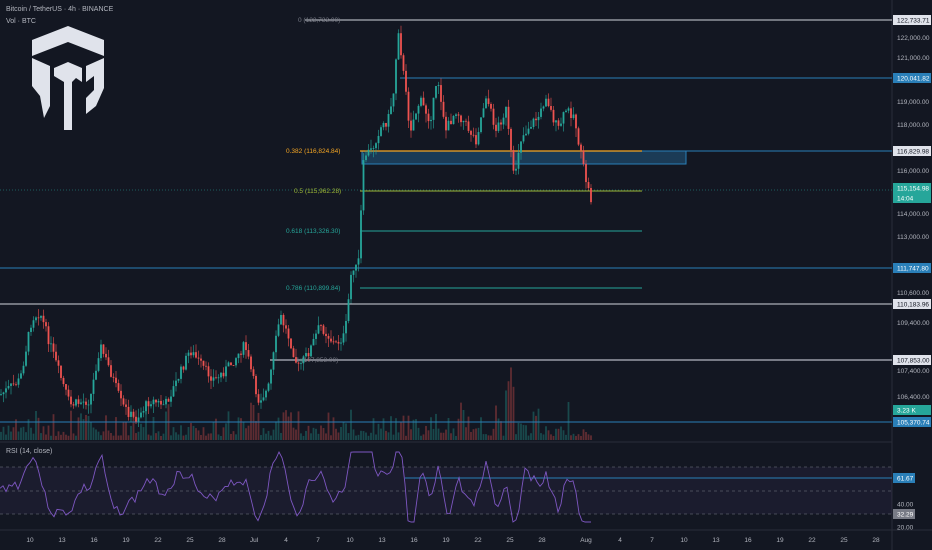 Image resolution: width=932 pixels, height=550 pixels. Describe the element at coordinates (446, 486) in the screenshot. I see `rsi-pane` at that location.